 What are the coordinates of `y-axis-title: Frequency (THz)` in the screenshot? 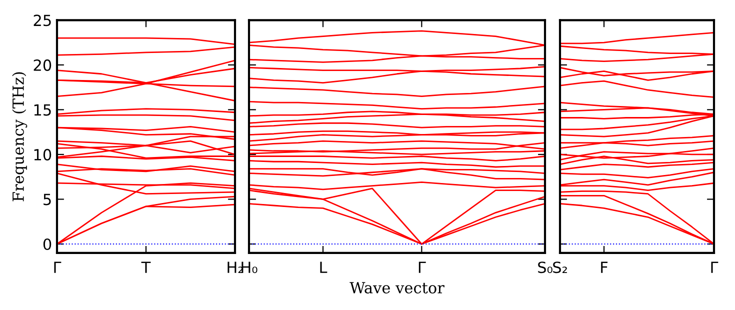 It's located at (20, 137).